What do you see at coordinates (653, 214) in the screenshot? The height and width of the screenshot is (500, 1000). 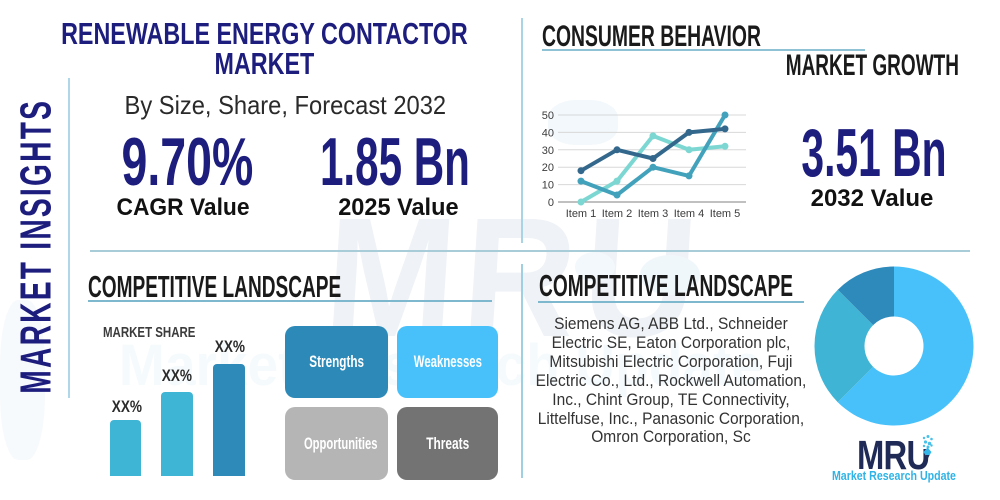 I see `svg-text: Item 3` at bounding box center [653, 214].